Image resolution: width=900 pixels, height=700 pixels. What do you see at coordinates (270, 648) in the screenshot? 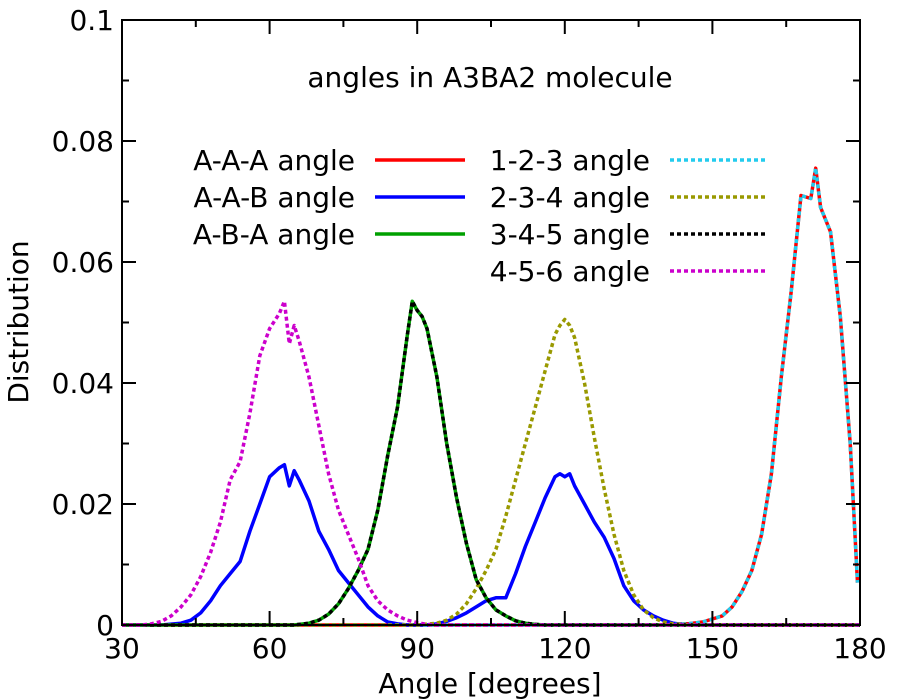
I see `x-tick-label: 60` at bounding box center [270, 648].